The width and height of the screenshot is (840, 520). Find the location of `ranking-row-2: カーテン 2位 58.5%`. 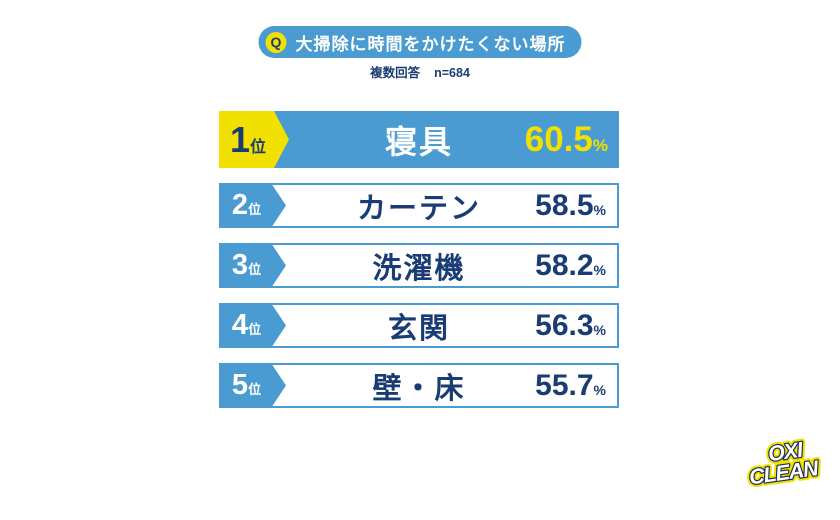

ranking-row-2: カーテン 2位 58.5% is located at coordinates (419, 205).